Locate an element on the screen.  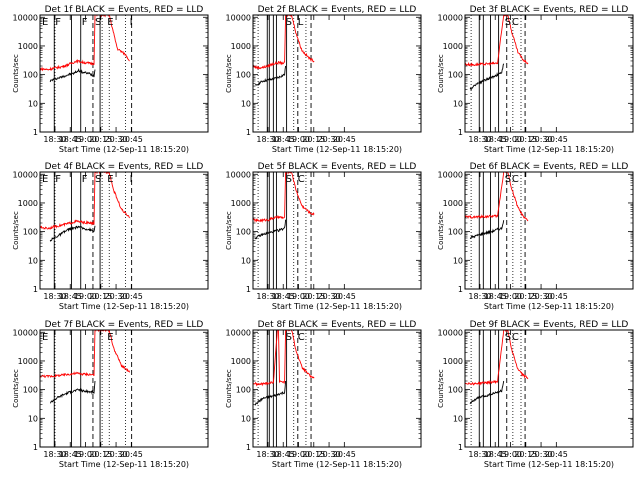
interval-marker-i: I is located at coordinates (131, 22).